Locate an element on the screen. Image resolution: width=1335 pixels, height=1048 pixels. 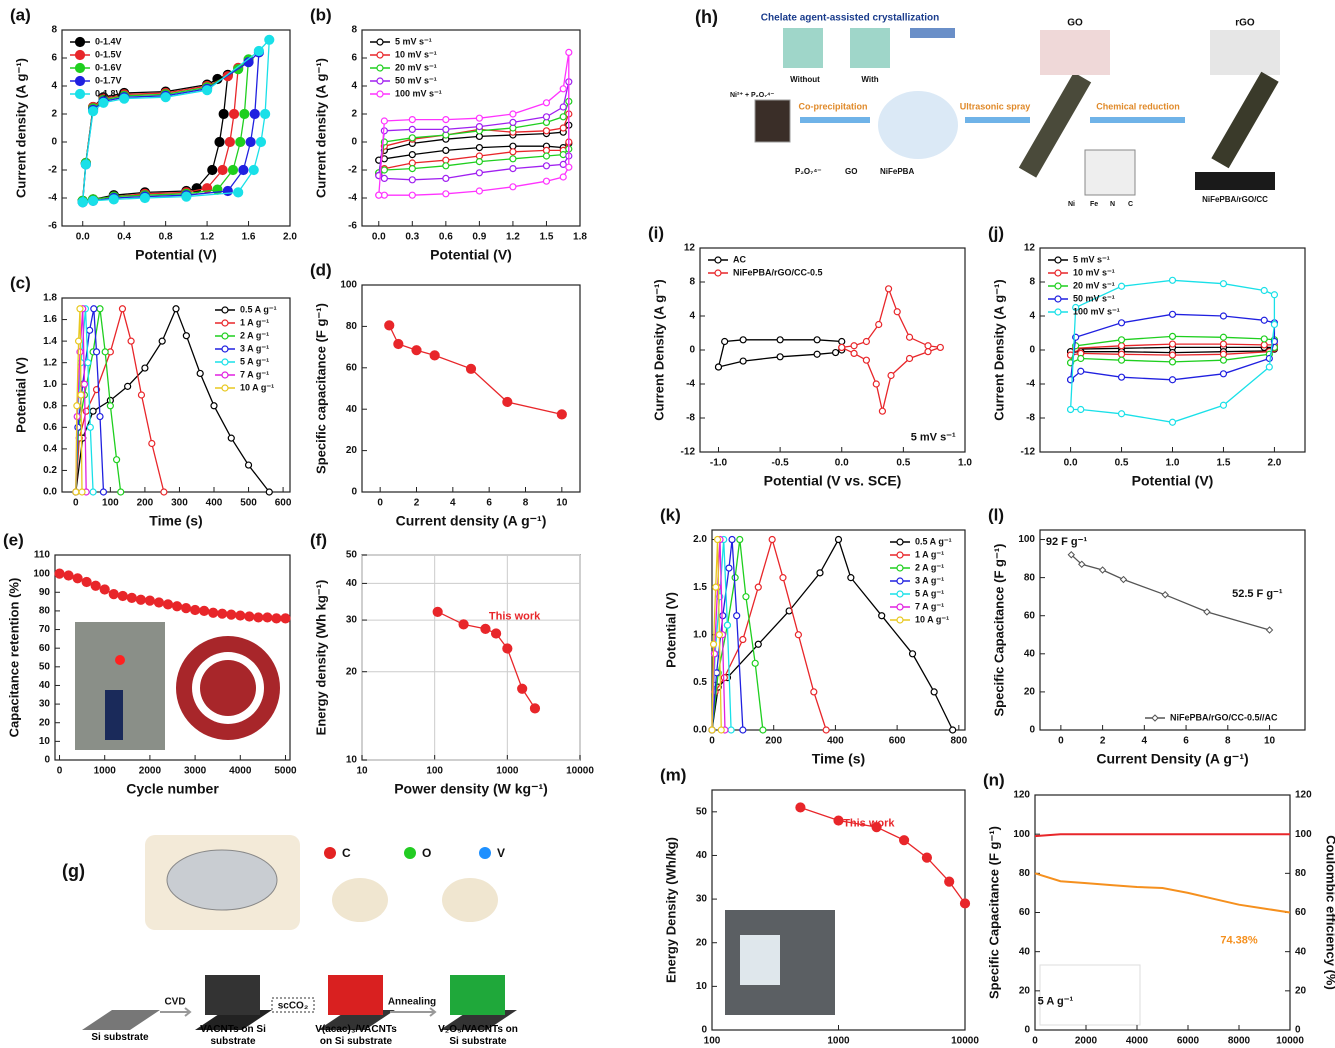
annotation: 5 mV s⁻¹ is located at coordinates (933, 438).